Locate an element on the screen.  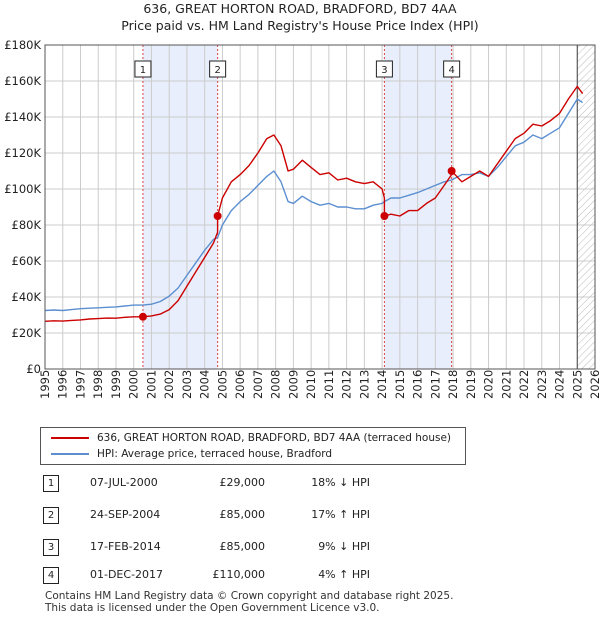
x-tick-label: 2022 is located at coordinates (524, 384).